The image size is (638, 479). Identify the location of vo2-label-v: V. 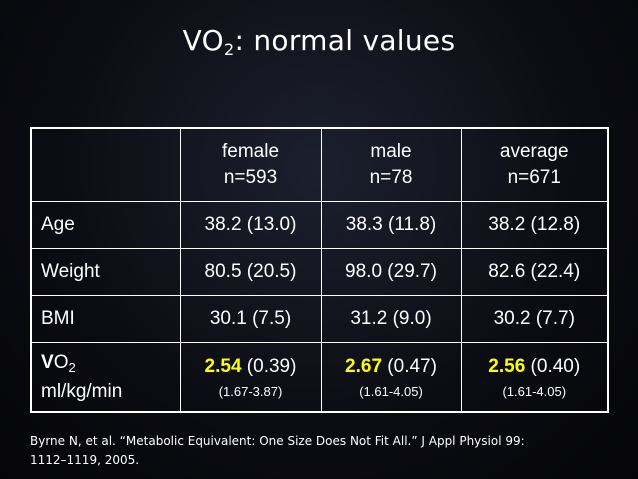
(47, 362).